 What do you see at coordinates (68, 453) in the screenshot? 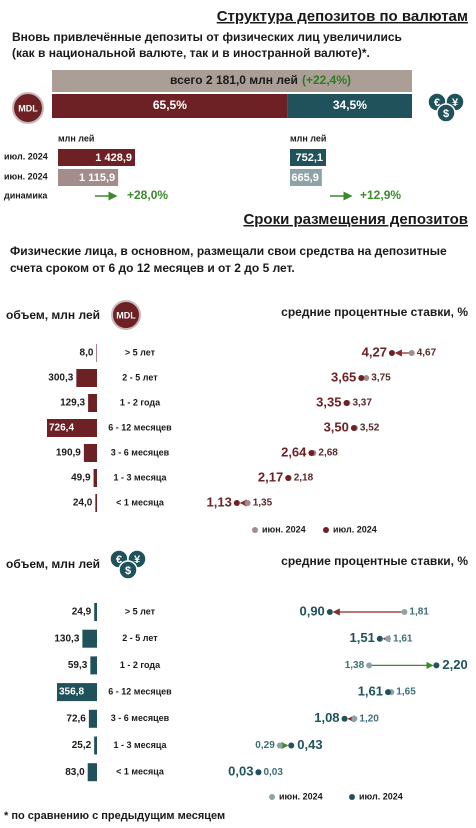
I see `volume-label: 190,9` at bounding box center [68, 453].